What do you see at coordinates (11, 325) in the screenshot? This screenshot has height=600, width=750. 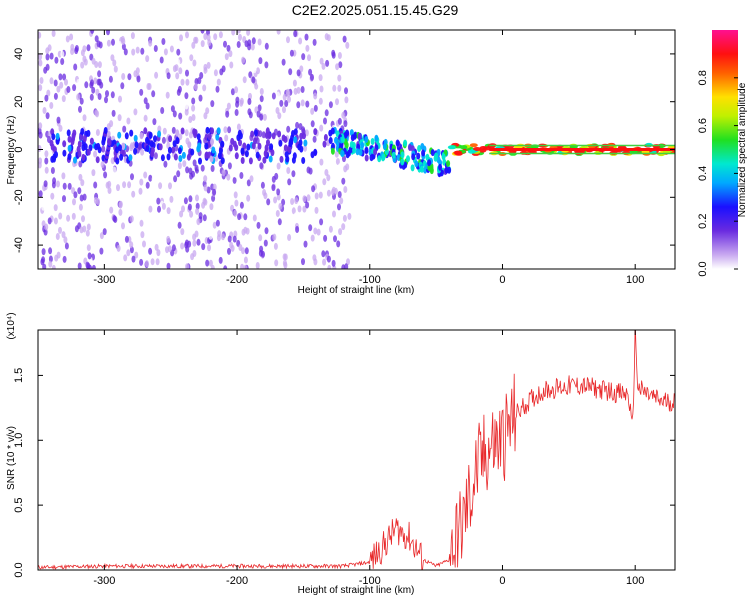 I see `snr-yscale-label: (x10⁴)` at bounding box center [11, 325].